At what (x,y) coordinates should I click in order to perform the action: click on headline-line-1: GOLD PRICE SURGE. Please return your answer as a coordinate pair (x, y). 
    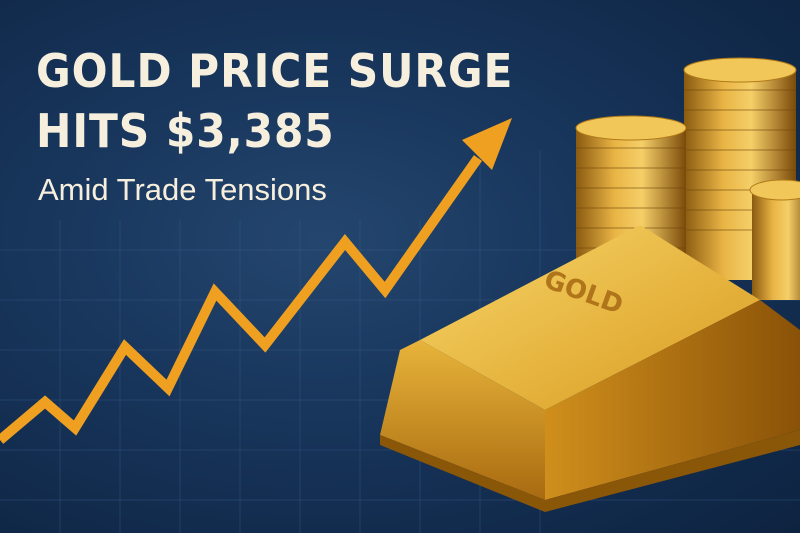
    Looking at the image, I should click on (275, 71).